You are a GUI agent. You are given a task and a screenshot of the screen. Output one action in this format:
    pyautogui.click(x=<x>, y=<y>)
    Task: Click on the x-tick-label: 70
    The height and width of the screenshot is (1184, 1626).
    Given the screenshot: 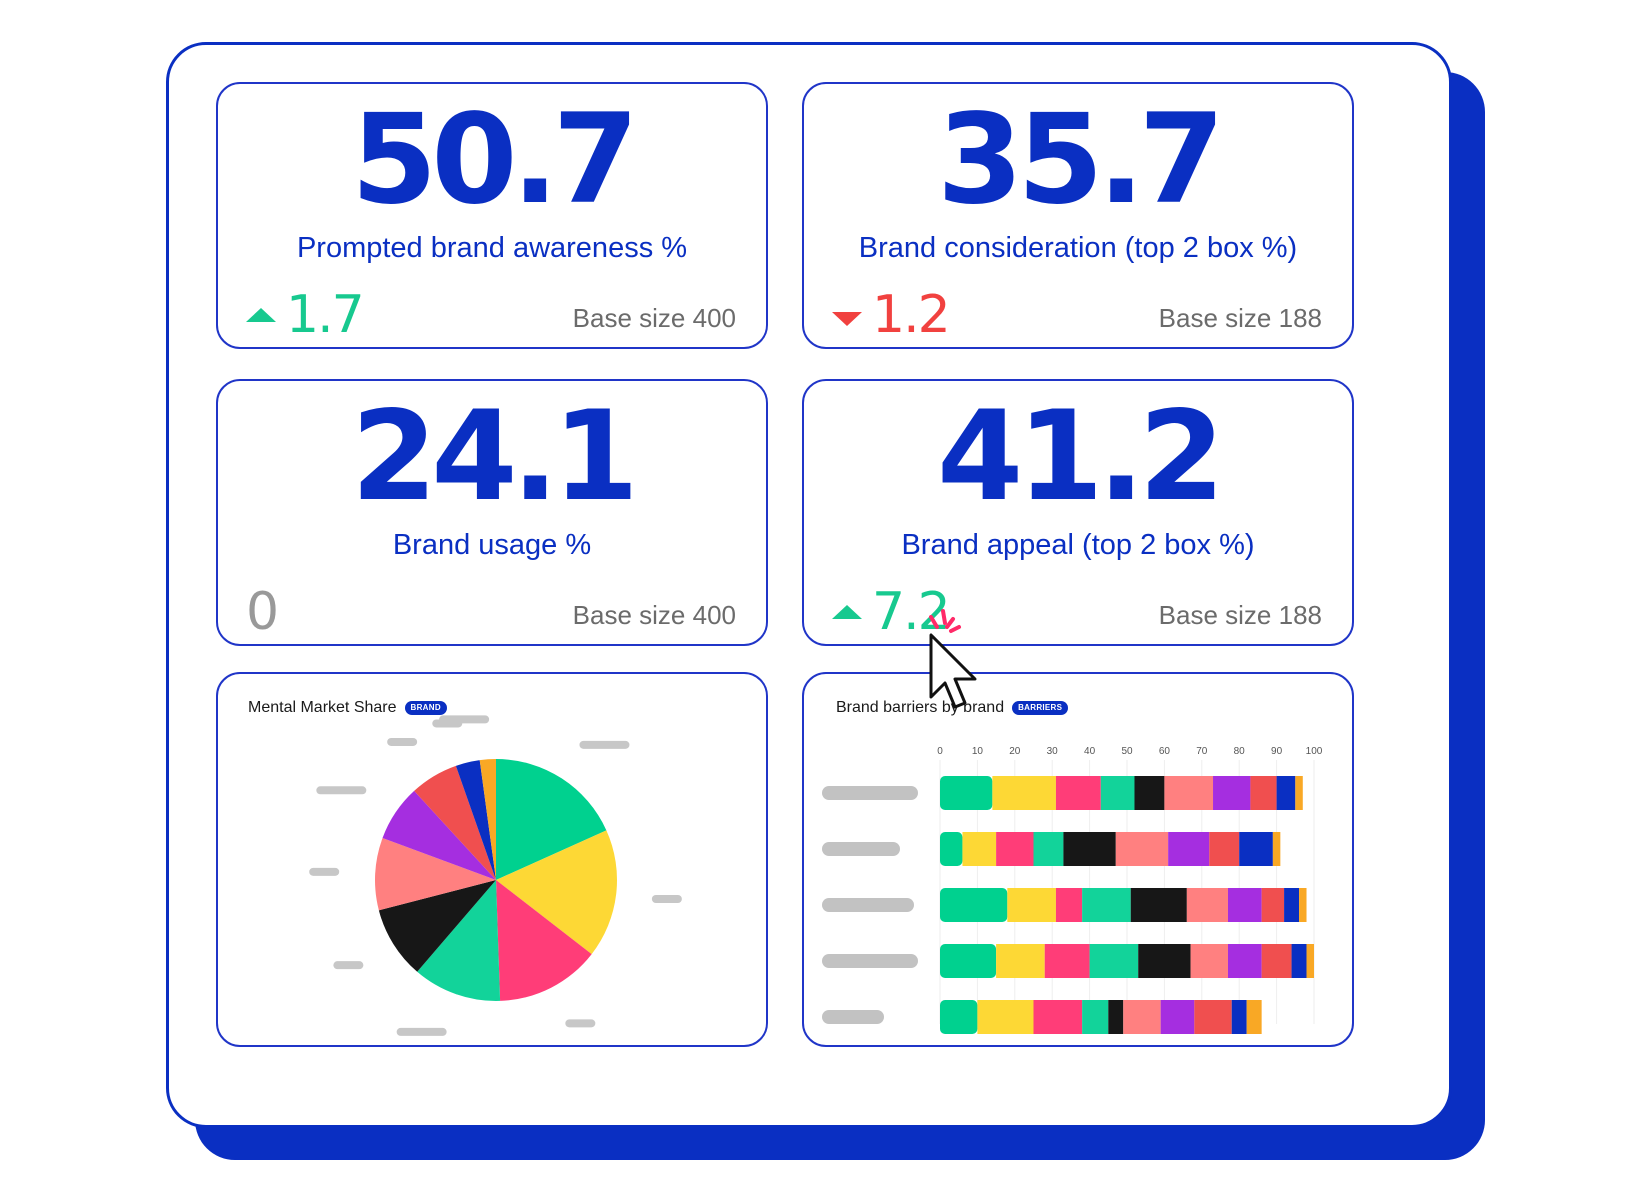 What is the action you would take?
    pyautogui.click(x=1202, y=751)
    